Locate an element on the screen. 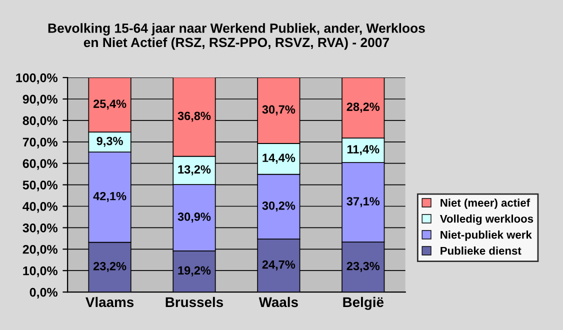 The height and width of the screenshot is (330, 563). y-tick-label: 100,0% is located at coordinates (37, 78).